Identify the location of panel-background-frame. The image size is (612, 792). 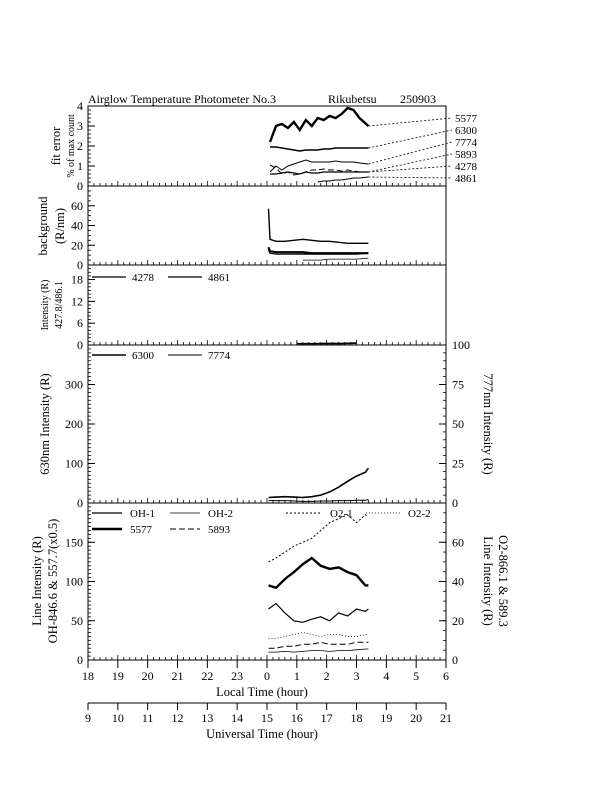
(267, 225).